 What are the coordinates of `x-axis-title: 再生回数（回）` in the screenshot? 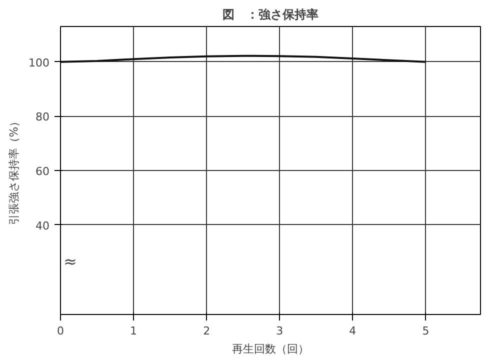 It's located at (270, 349).